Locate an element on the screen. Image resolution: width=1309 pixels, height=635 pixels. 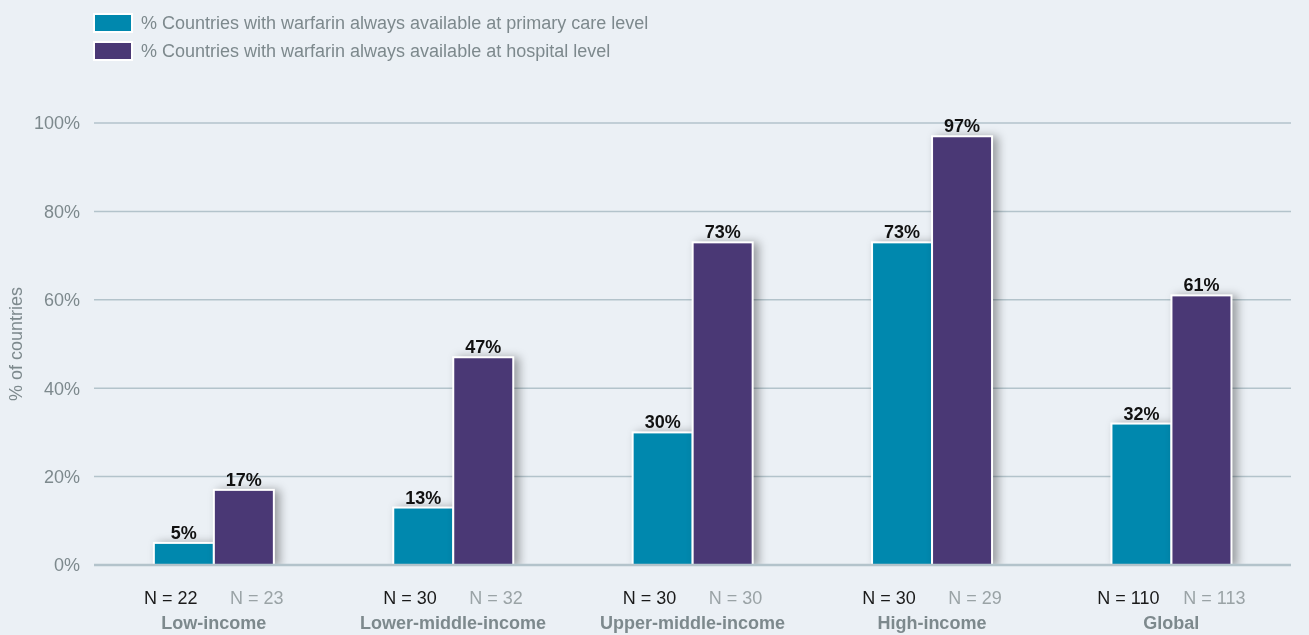
text: N = 110 is located at coordinates (1128, 598).